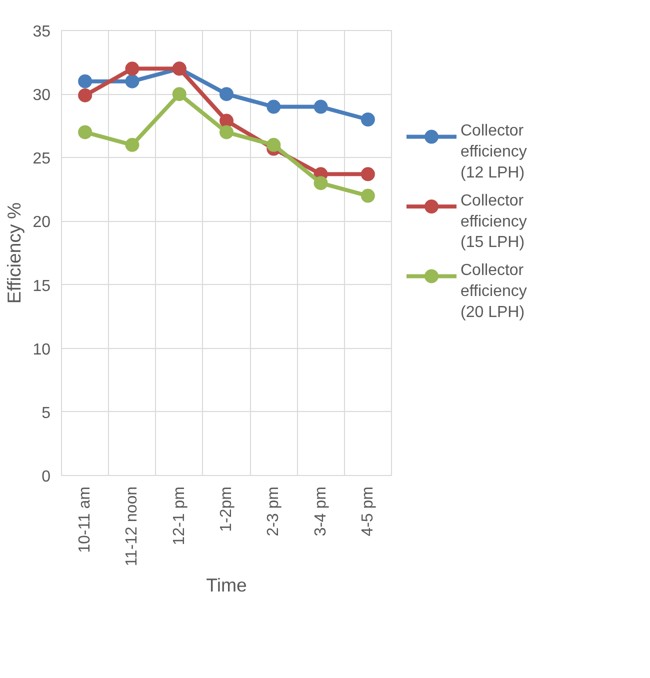  I want to click on y-tick-label: 25, so click(41, 159).